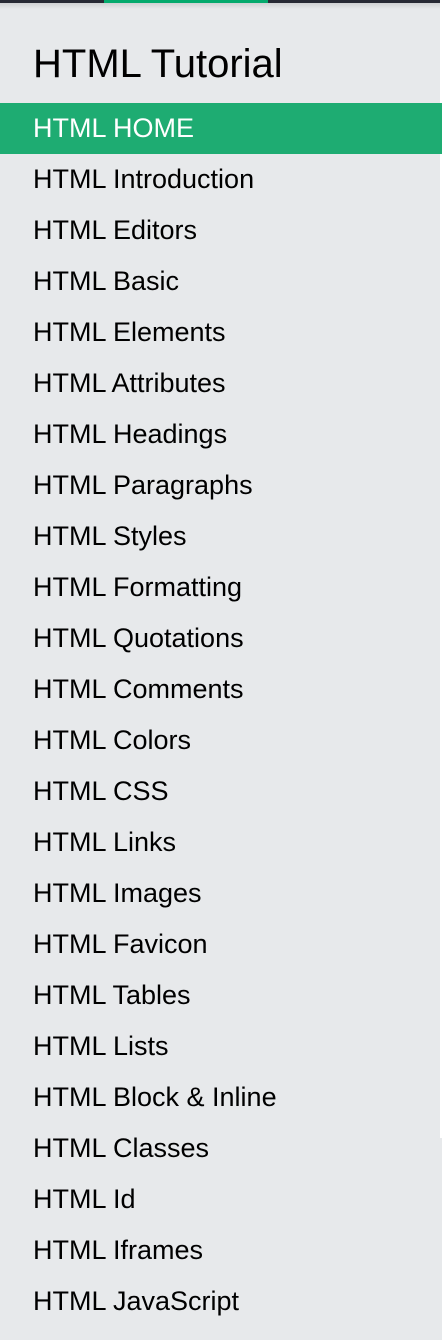 The image size is (442, 1340). Describe the element at coordinates (158, 64) in the screenshot. I see `sidebar-title: HTML Tutorial` at that location.